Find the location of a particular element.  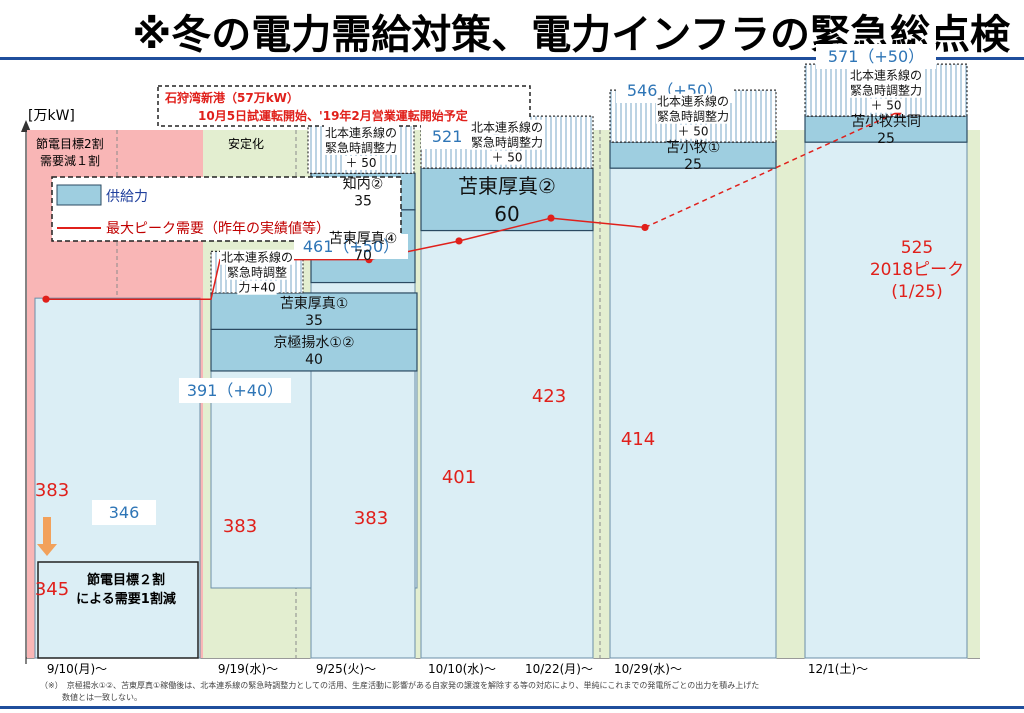

saving-block is located at coordinates (118, 610).